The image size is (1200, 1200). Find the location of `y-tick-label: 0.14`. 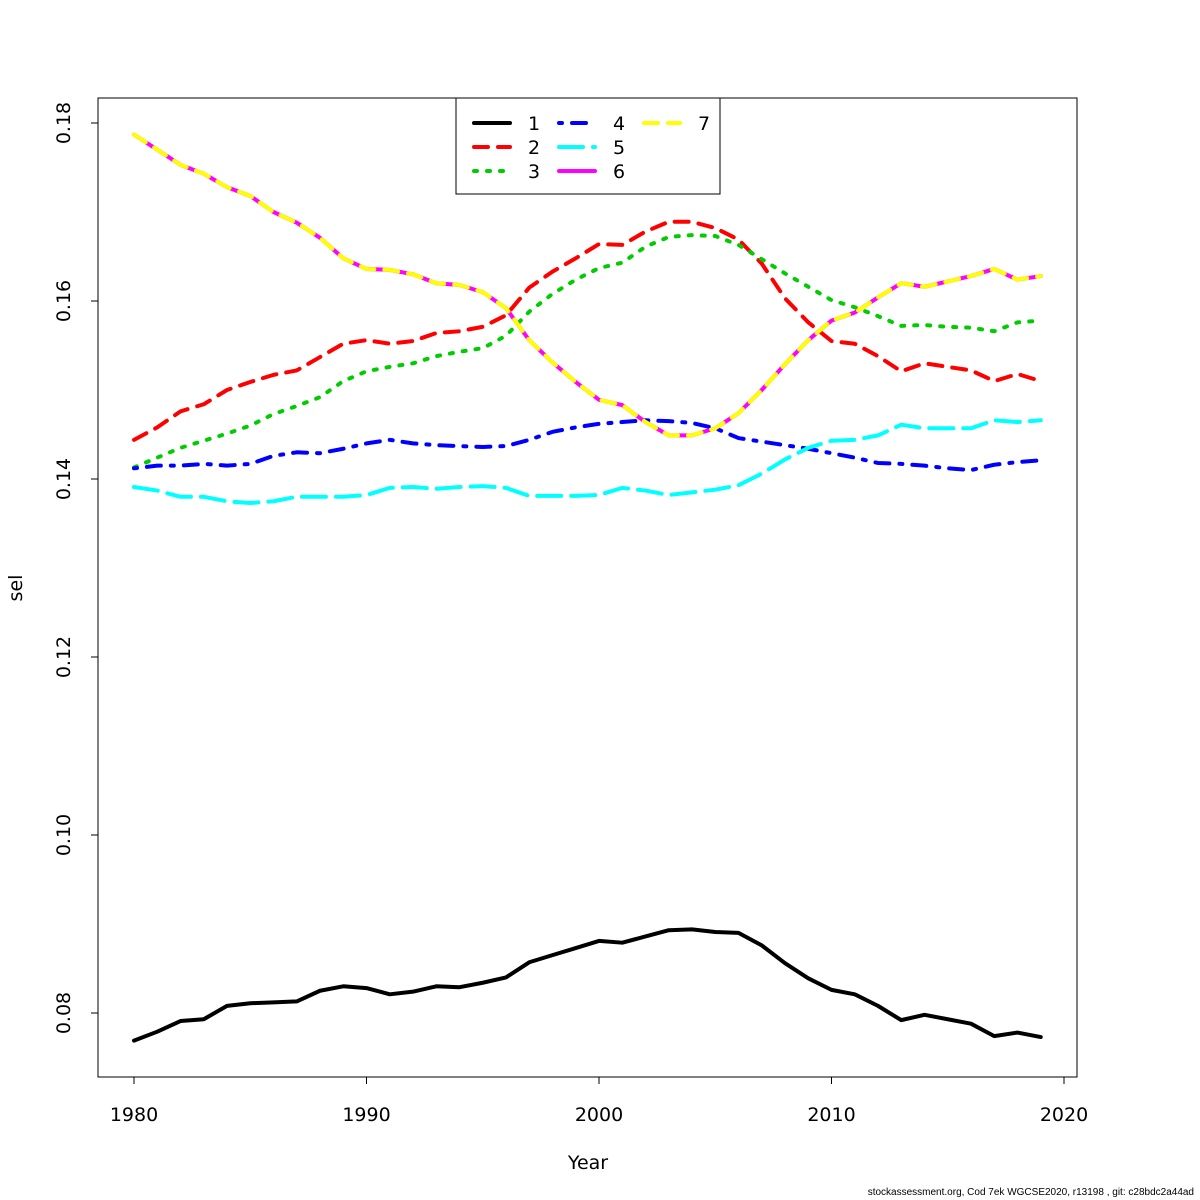

y-tick-label: 0.14 is located at coordinates (64, 479).